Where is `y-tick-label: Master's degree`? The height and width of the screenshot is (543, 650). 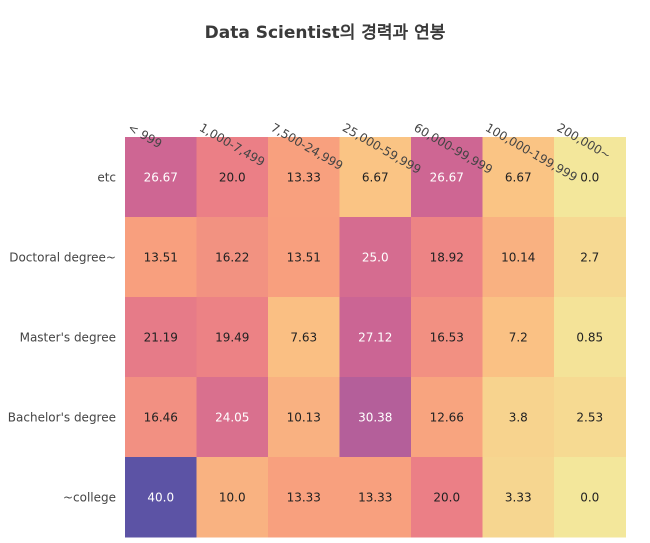
y-tick-label: Master's degree is located at coordinates (68, 338).